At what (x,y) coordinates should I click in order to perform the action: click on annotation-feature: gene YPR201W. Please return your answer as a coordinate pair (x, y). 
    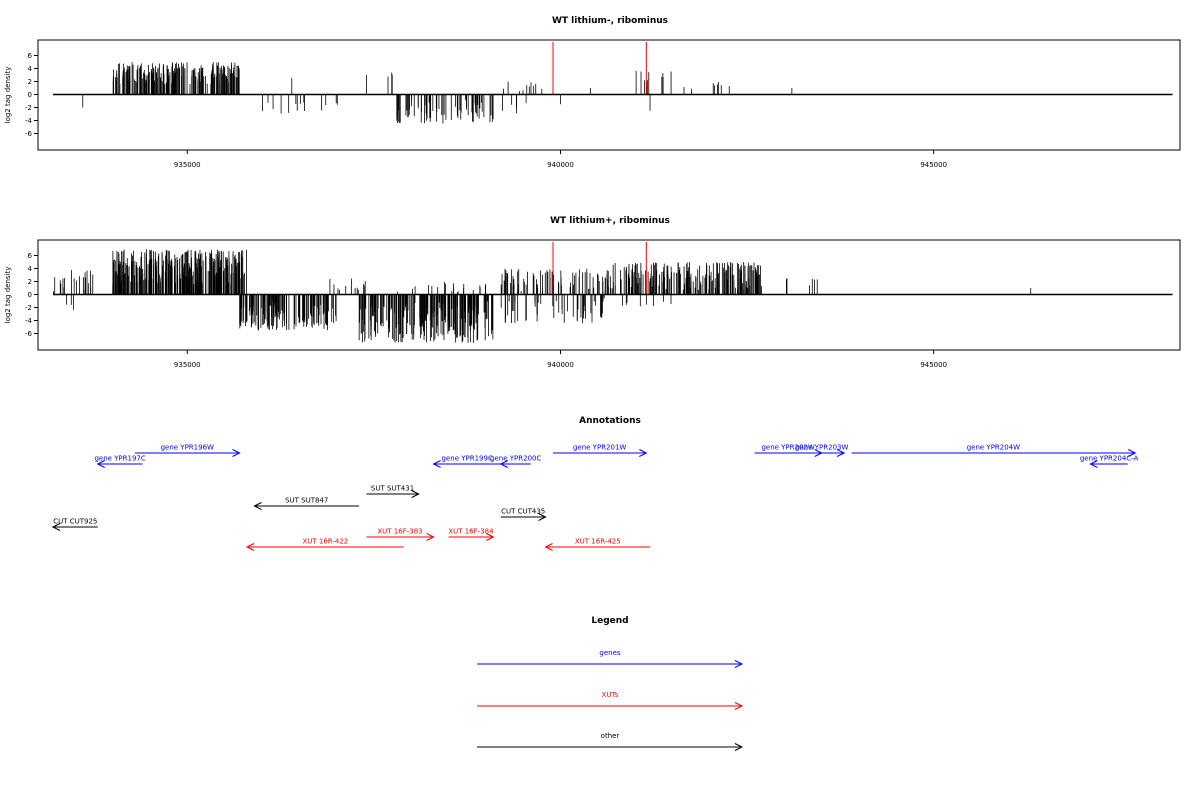
    Looking at the image, I should click on (600, 450).